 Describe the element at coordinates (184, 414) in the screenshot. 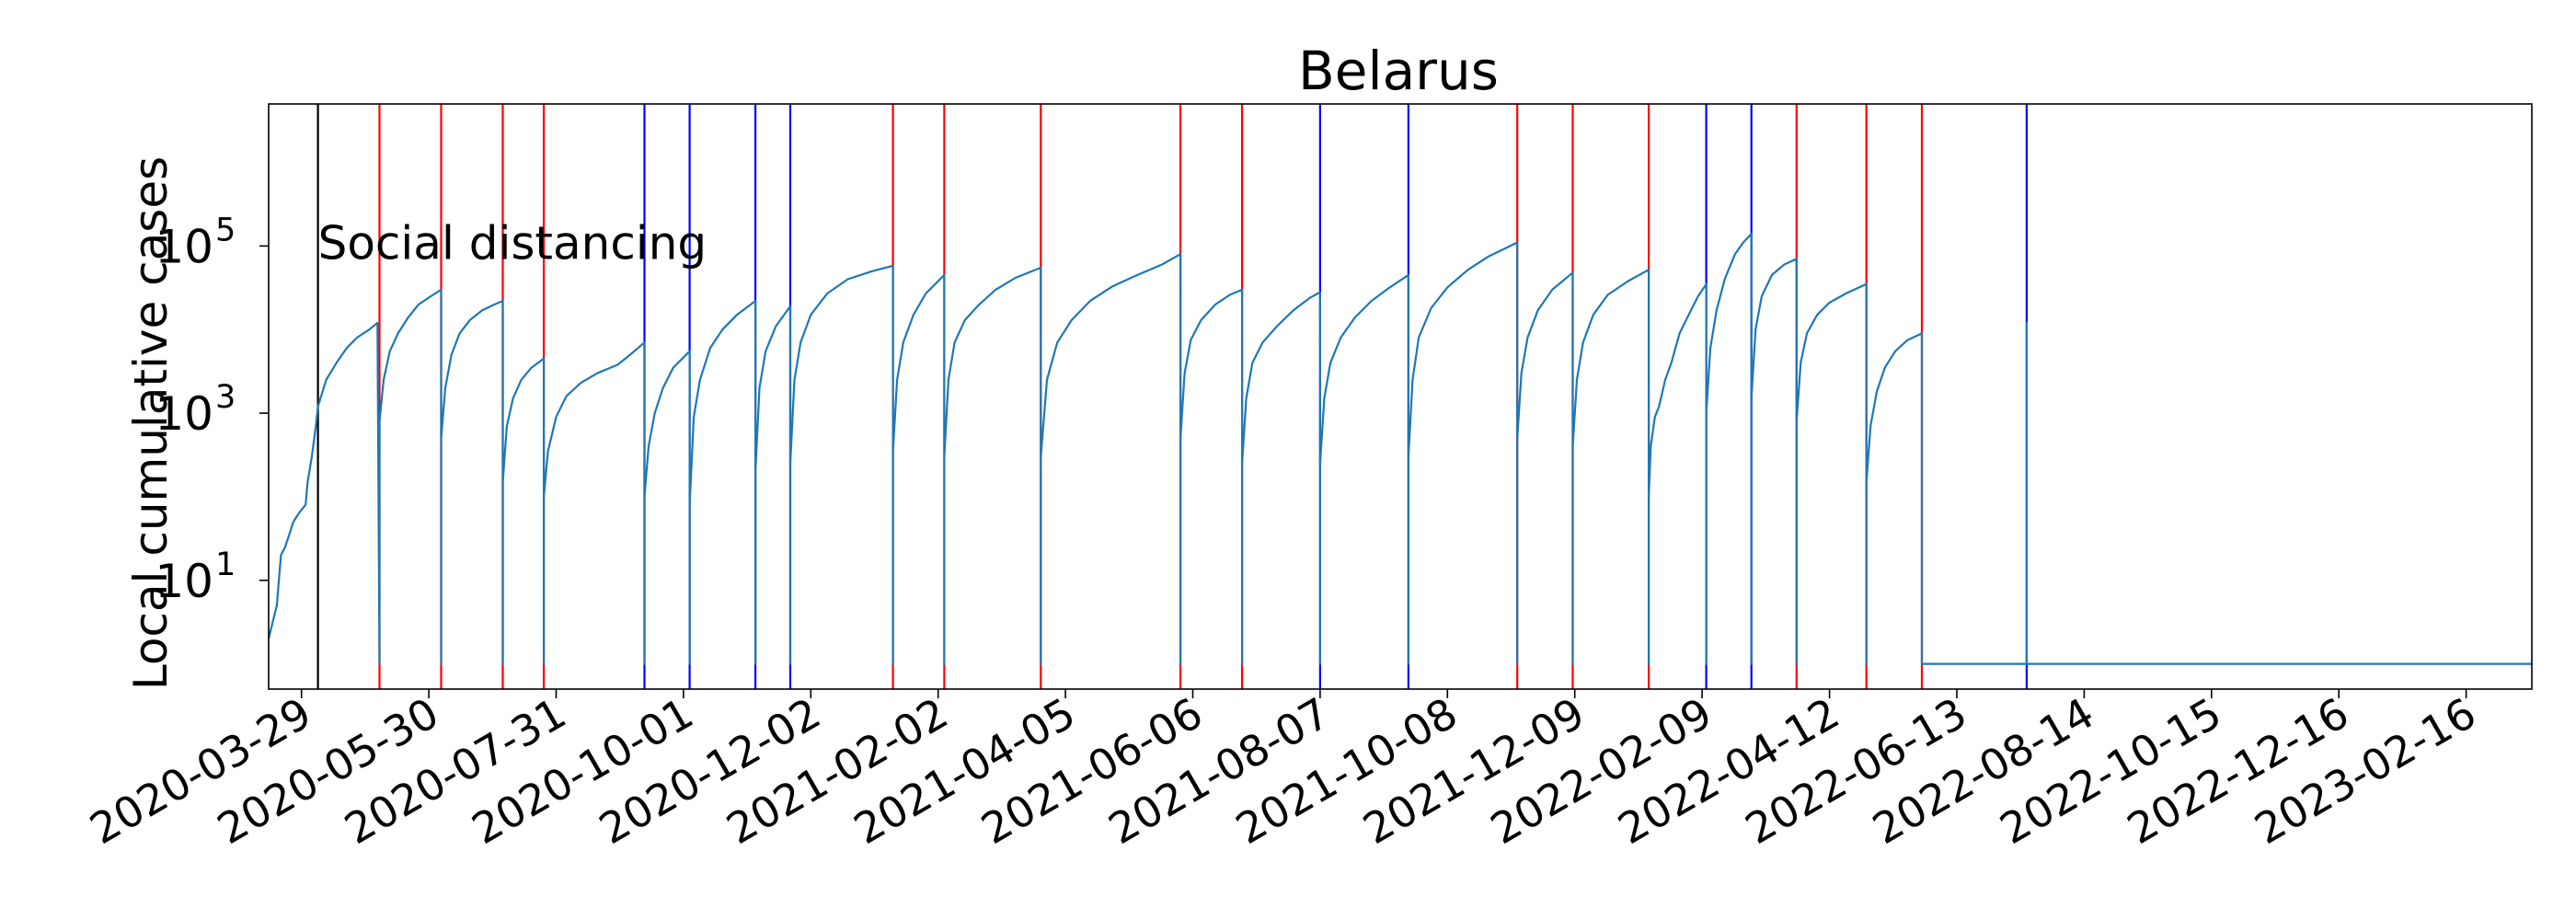

I see `y-tick-label-1: 10` at that location.